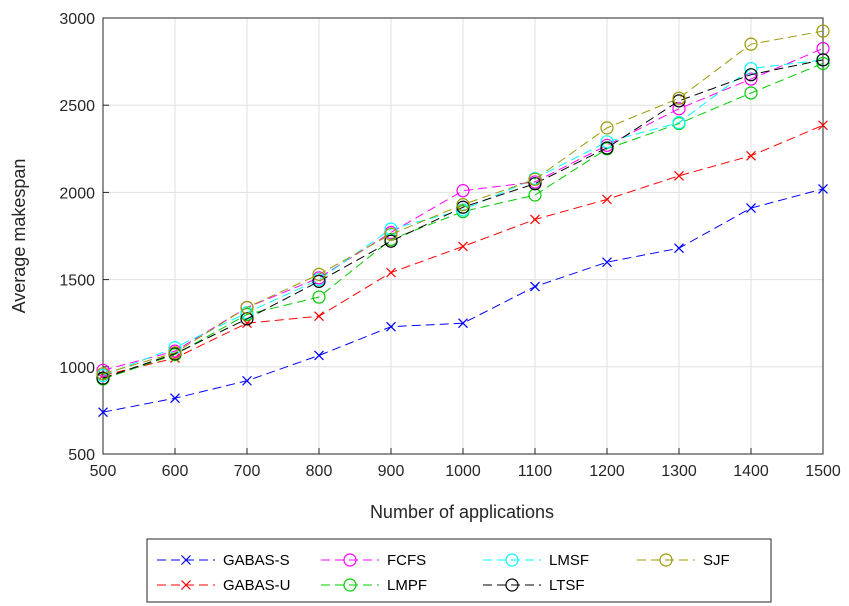 This screenshot has width=849, height=606. Describe the element at coordinates (679, 471) in the screenshot. I see `x-tick-label: 1300` at that location.